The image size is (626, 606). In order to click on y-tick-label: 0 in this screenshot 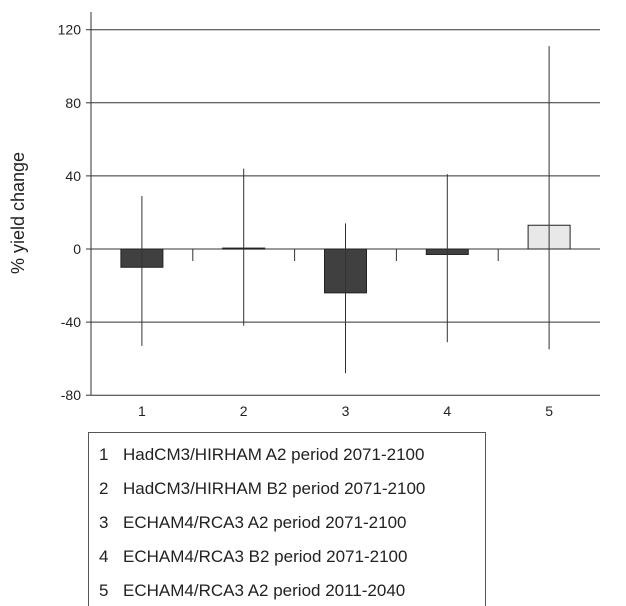, I will do `click(77, 249)`.